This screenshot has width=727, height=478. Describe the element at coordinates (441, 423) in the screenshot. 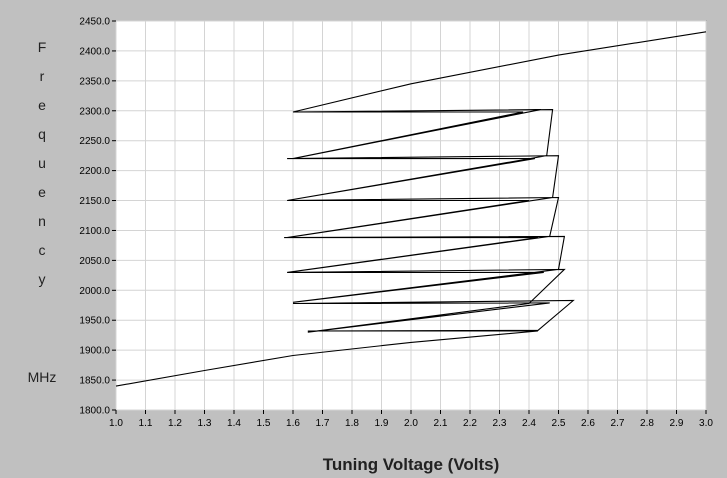

I see `x-tick-label: 2.1` at that location.